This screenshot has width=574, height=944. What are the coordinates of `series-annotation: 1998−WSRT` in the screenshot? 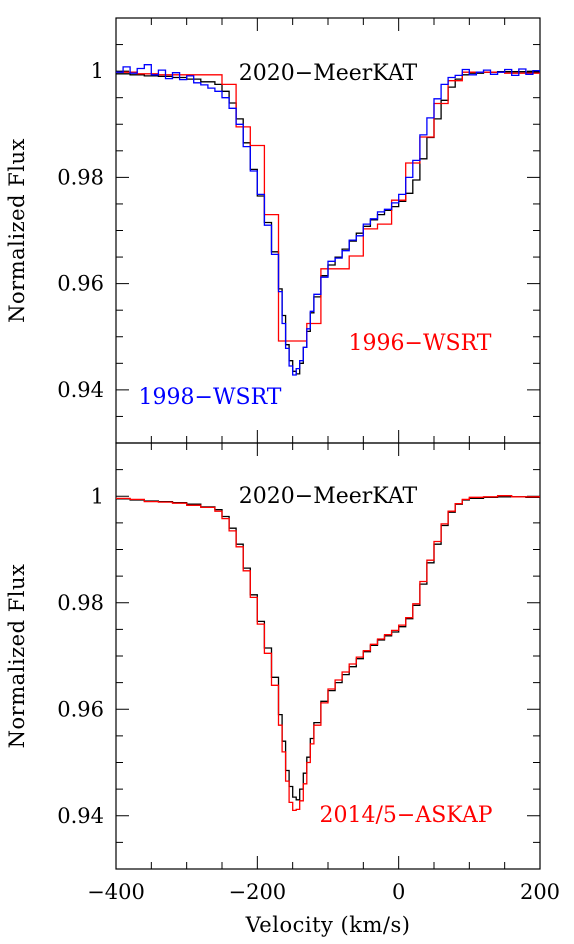 It's located at (210, 397).